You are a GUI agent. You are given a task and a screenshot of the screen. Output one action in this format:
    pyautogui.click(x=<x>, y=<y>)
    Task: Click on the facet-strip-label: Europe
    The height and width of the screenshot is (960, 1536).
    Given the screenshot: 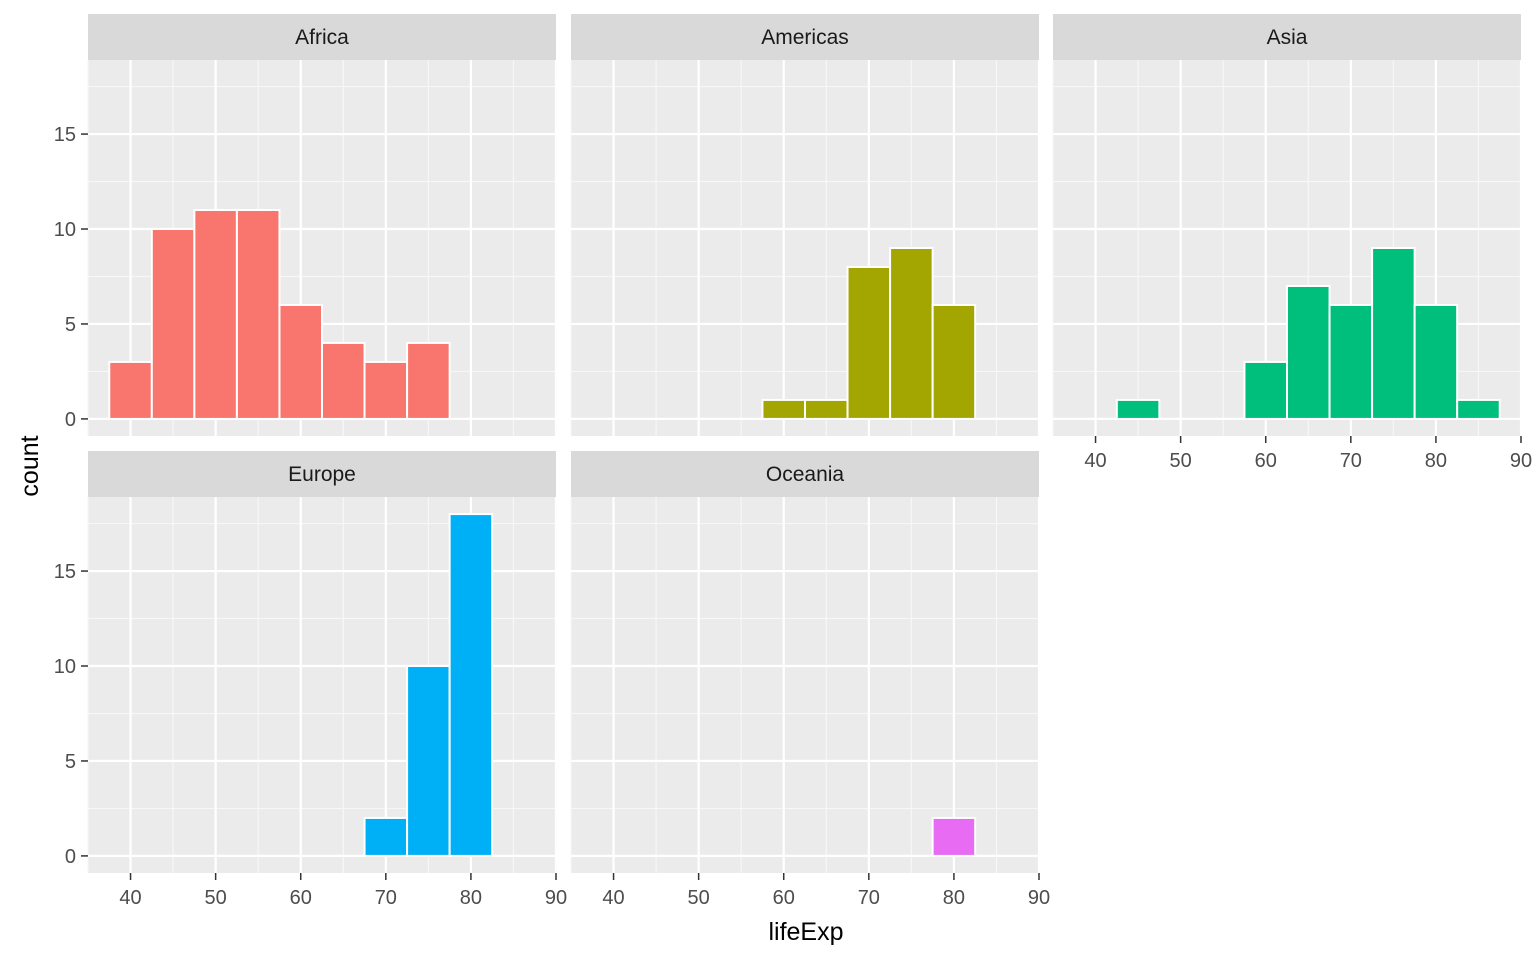 What is the action you would take?
    pyautogui.click(x=322, y=474)
    